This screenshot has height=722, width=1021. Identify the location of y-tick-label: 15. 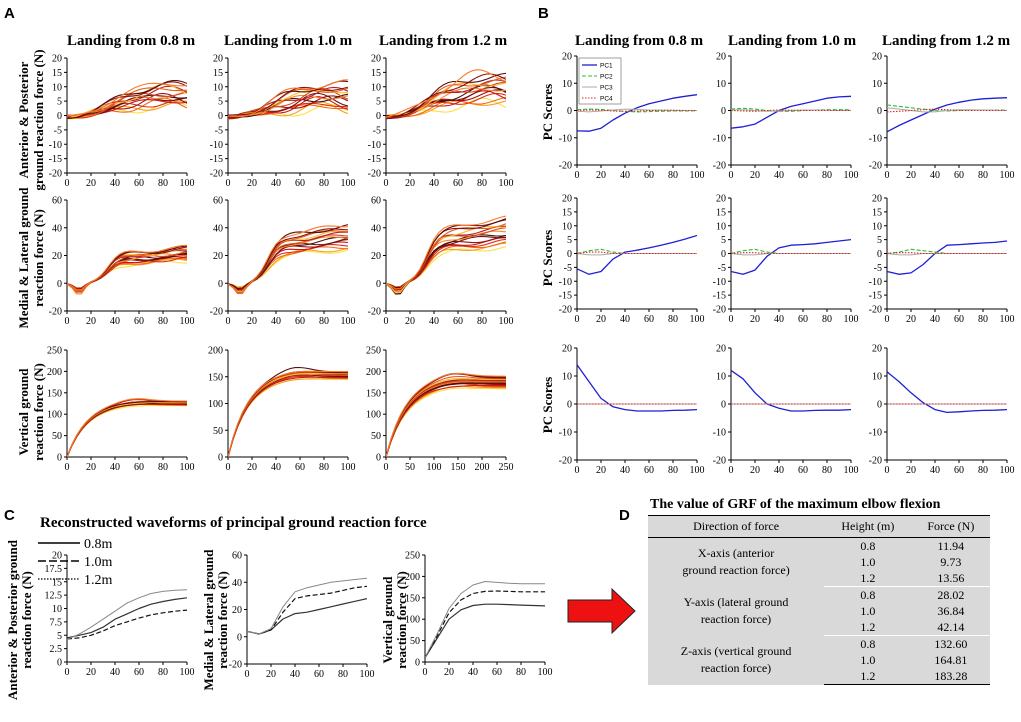
(721, 212).